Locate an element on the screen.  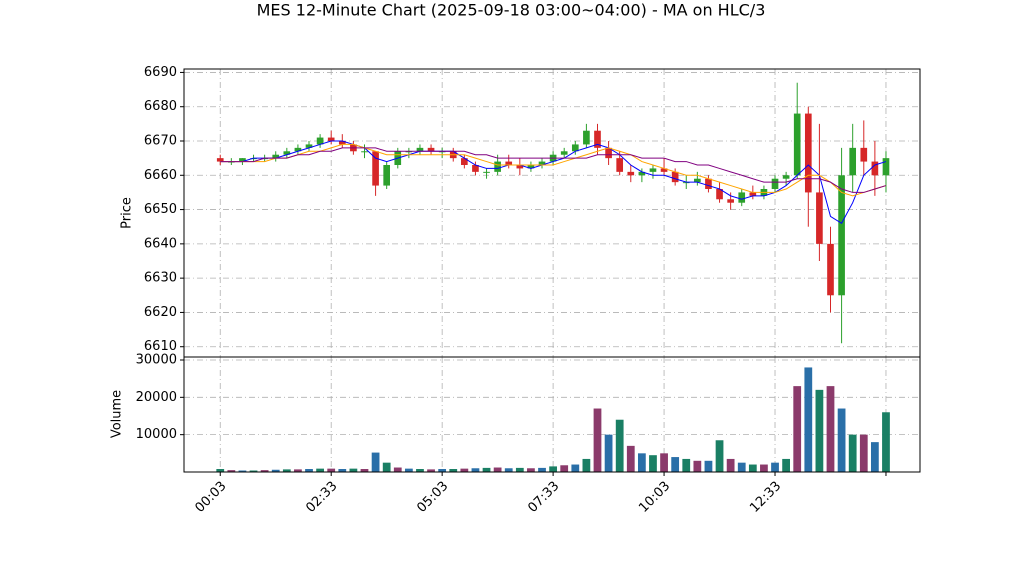
y-tick-label: 6650 is located at coordinates (160, 209).